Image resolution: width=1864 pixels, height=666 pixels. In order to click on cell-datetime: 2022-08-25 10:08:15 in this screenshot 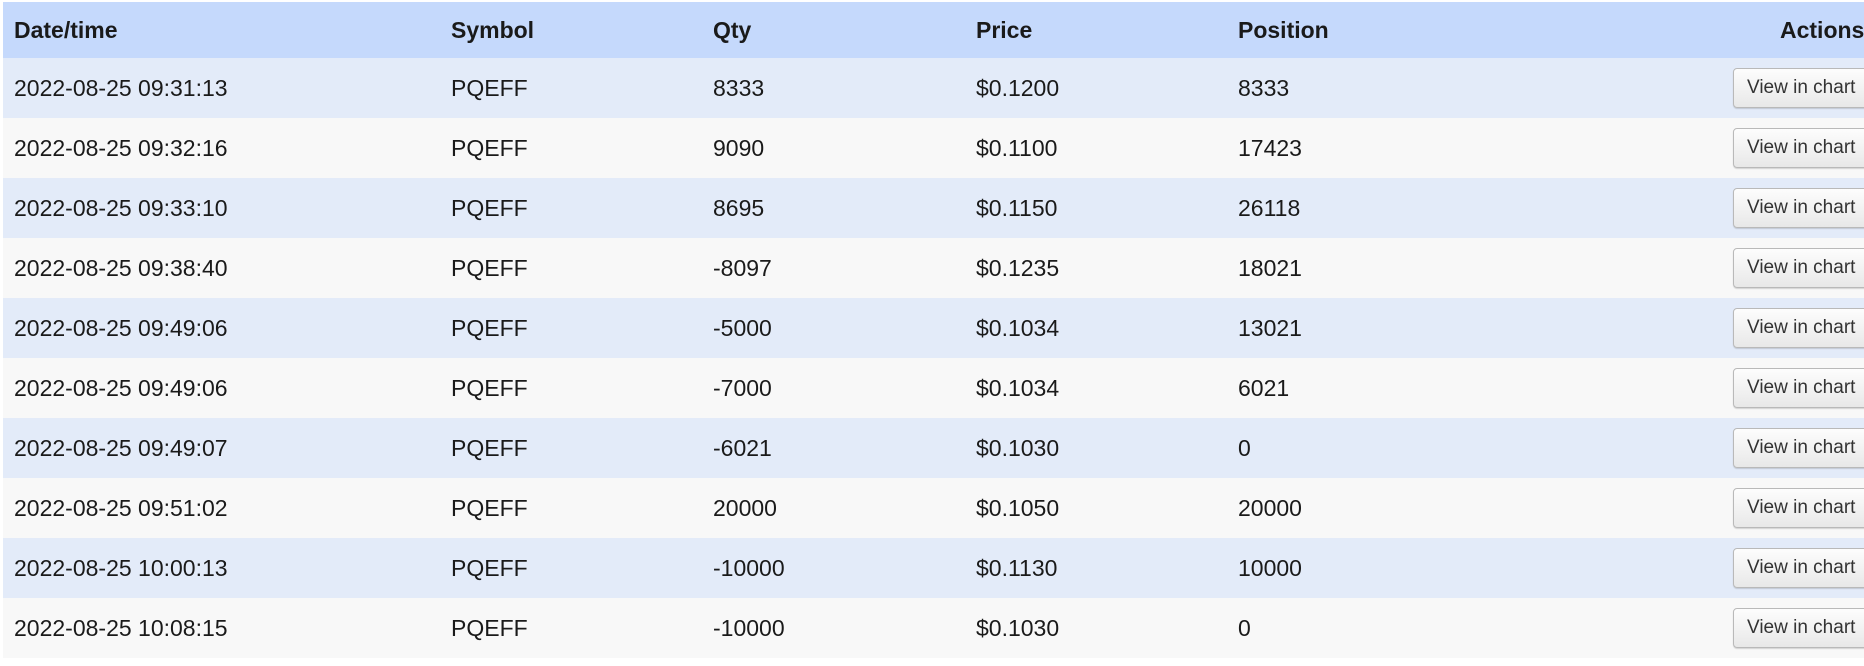, I will do `click(121, 627)`.